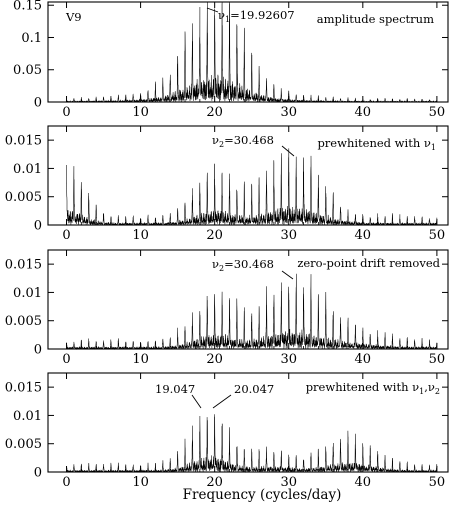 The image size is (452, 505). Describe the element at coordinates (427, 143) in the screenshot. I see `panel-2-title-nu: ν` at that location.